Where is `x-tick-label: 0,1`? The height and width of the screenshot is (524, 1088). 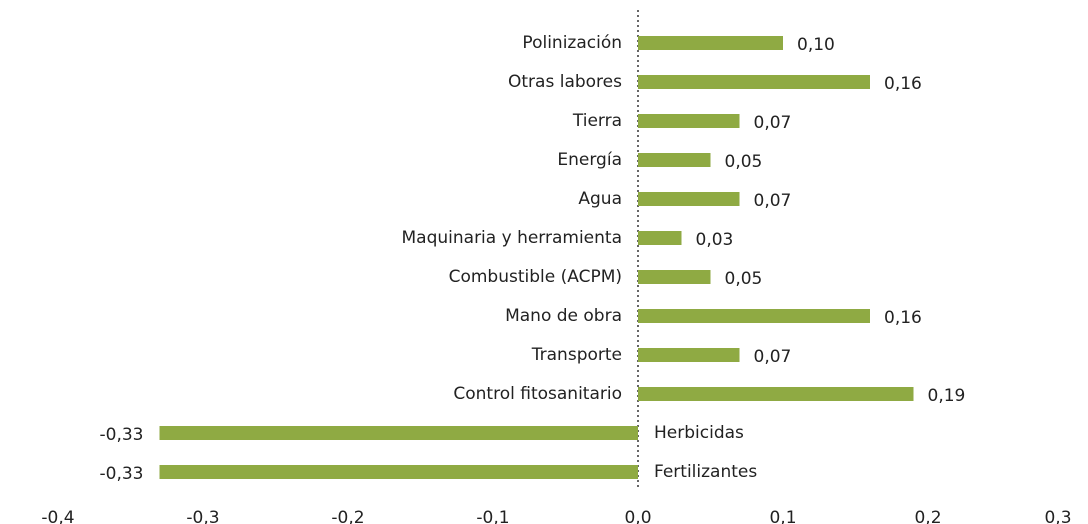 x-tick-label: 0,1 is located at coordinates (782, 516).